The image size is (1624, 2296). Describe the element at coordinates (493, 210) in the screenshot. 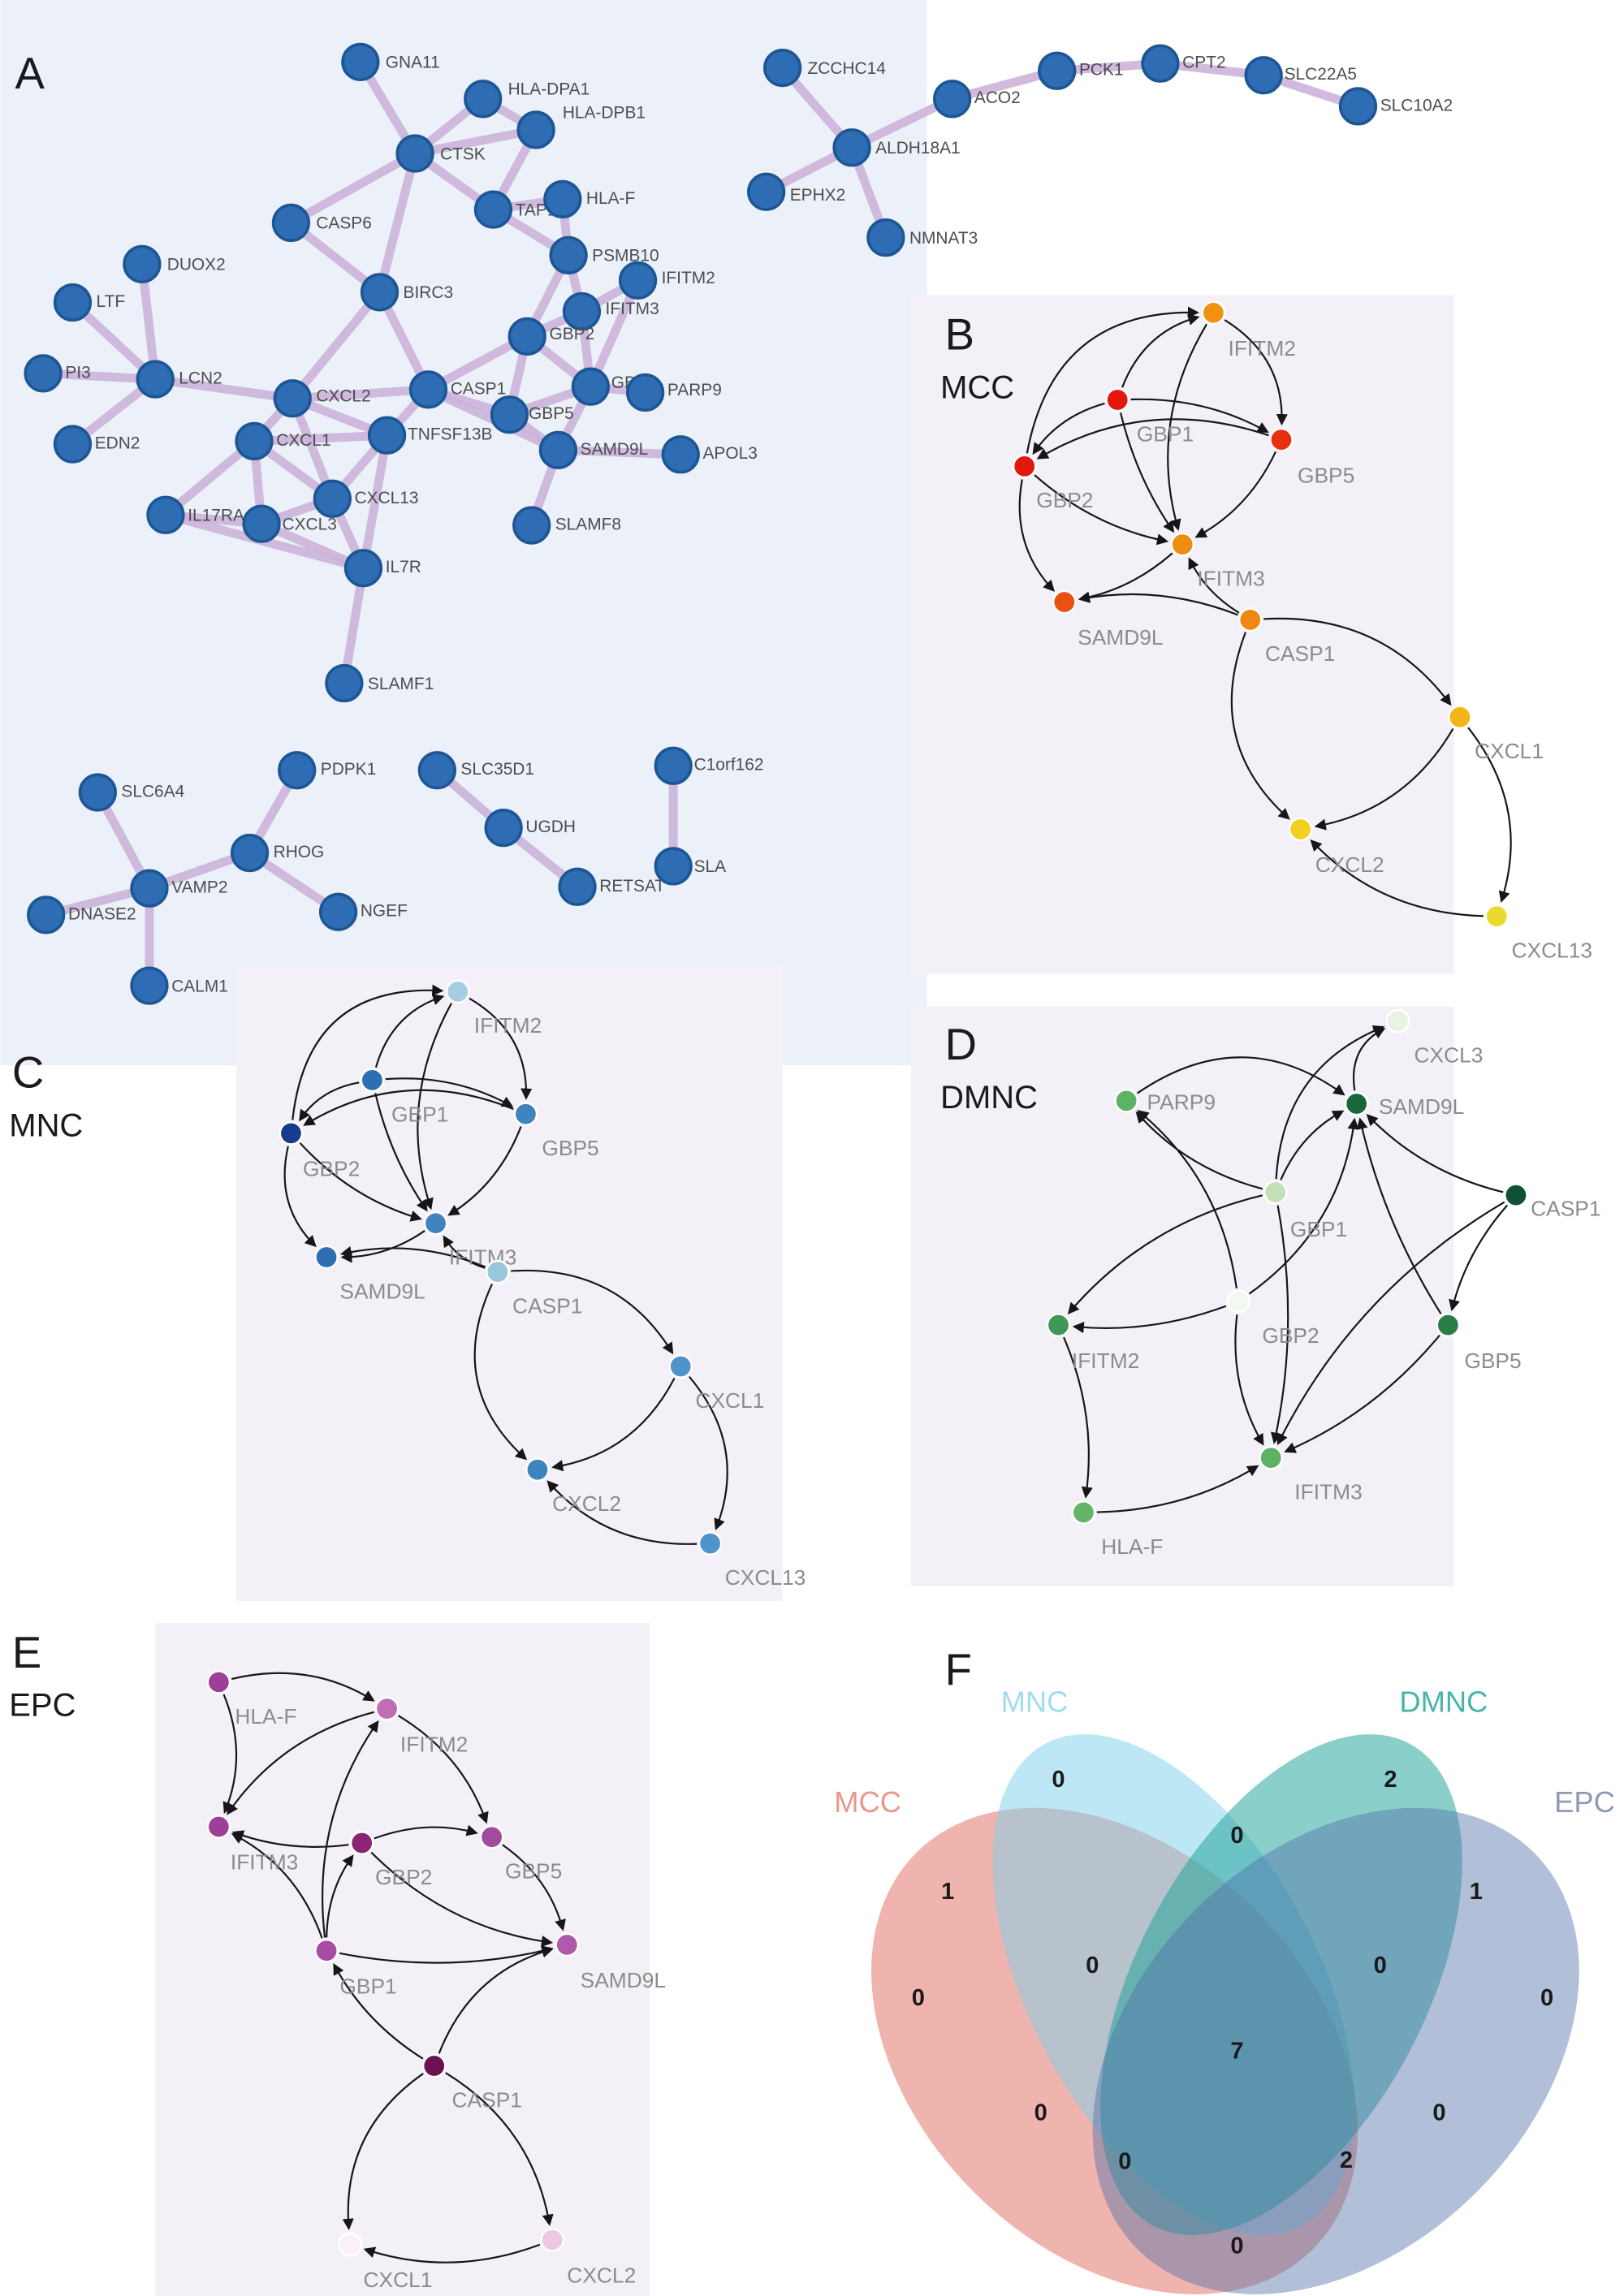

I see `gene-node-TAP1` at that location.